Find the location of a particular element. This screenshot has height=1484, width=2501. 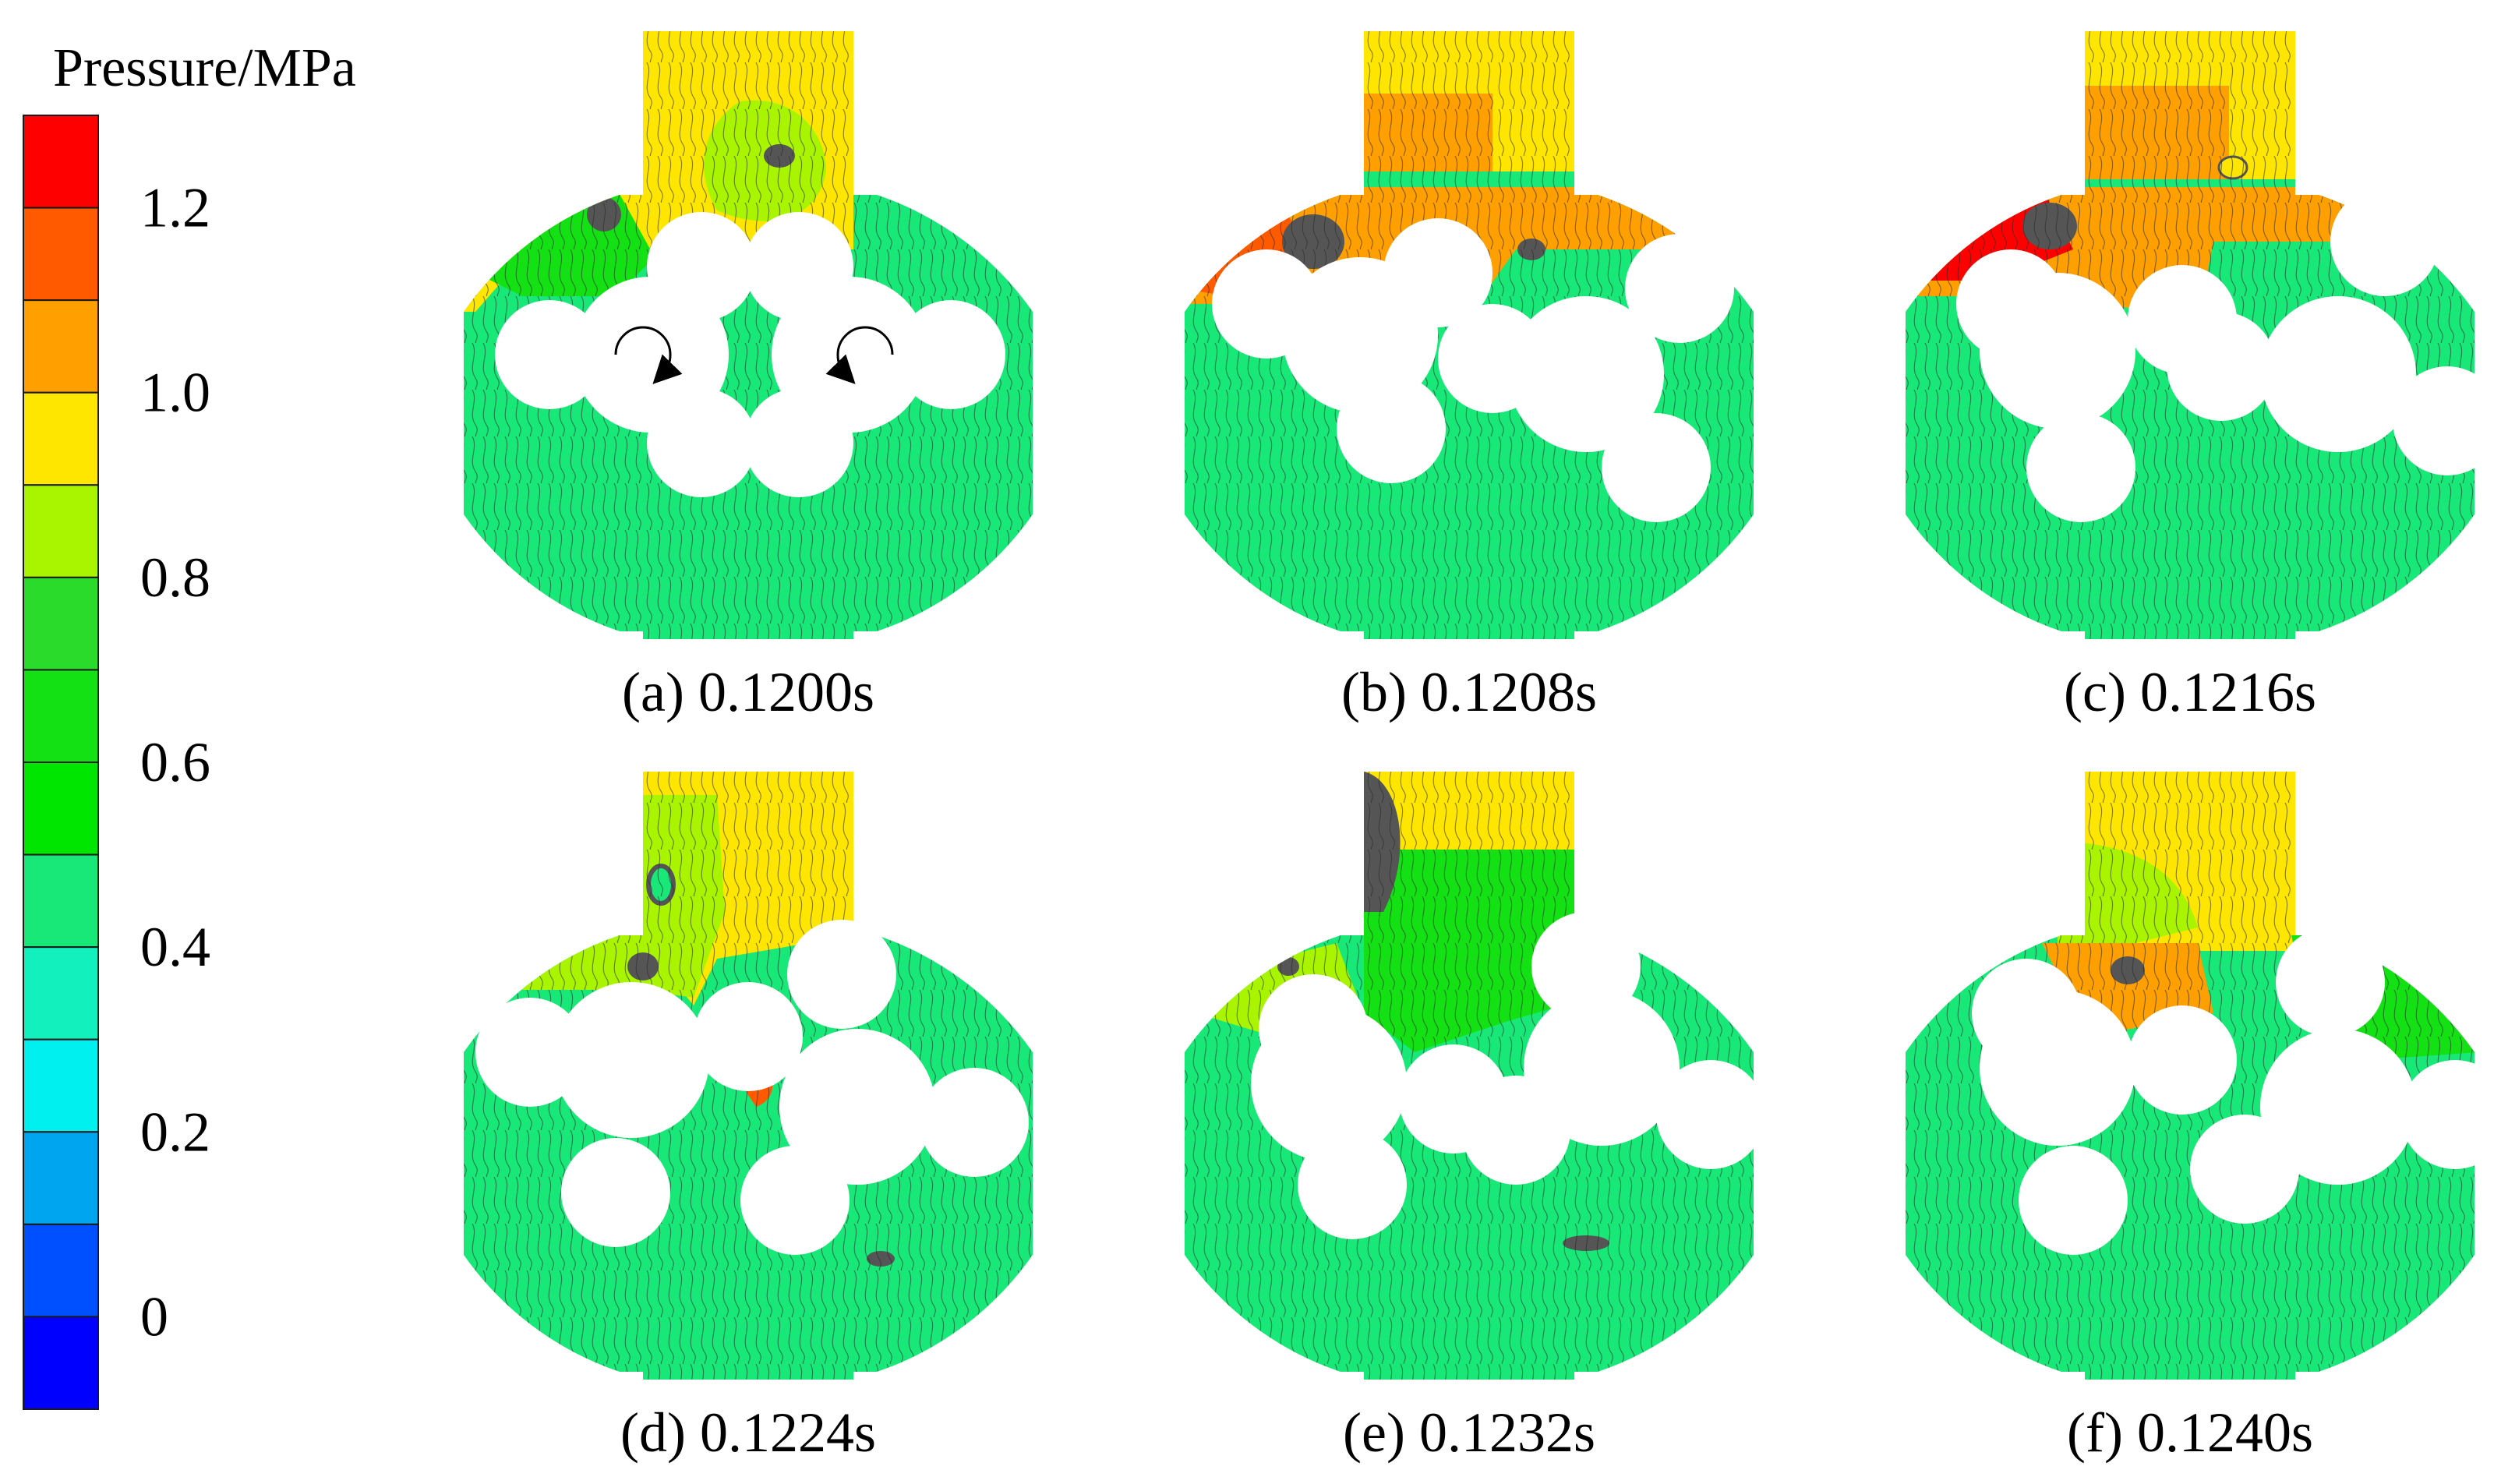

panel-e is located at coordinates (1475, 1076).